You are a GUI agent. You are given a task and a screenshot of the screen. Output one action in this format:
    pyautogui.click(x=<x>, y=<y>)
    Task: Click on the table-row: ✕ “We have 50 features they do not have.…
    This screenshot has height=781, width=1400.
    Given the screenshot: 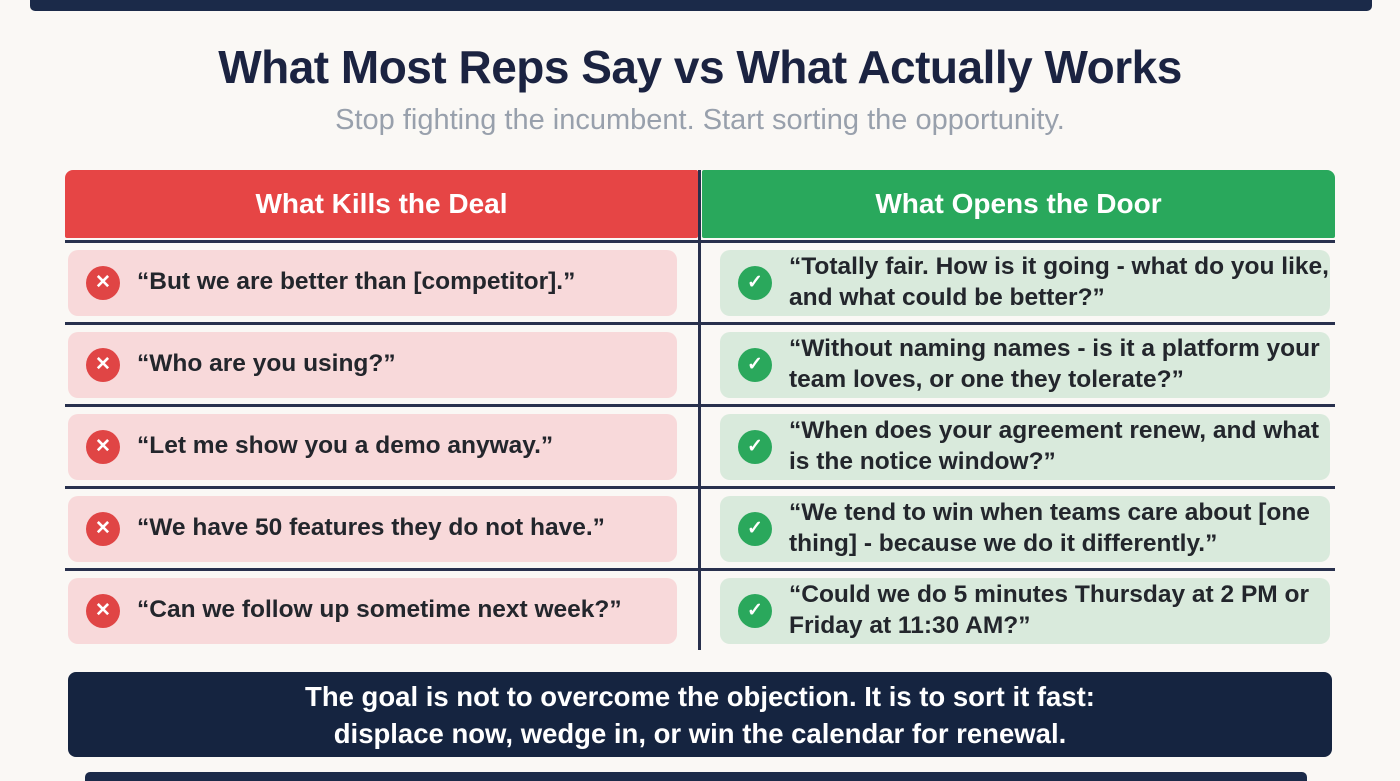 What is the action you would take?
    pyautogui.click(x=700, y=527)
    